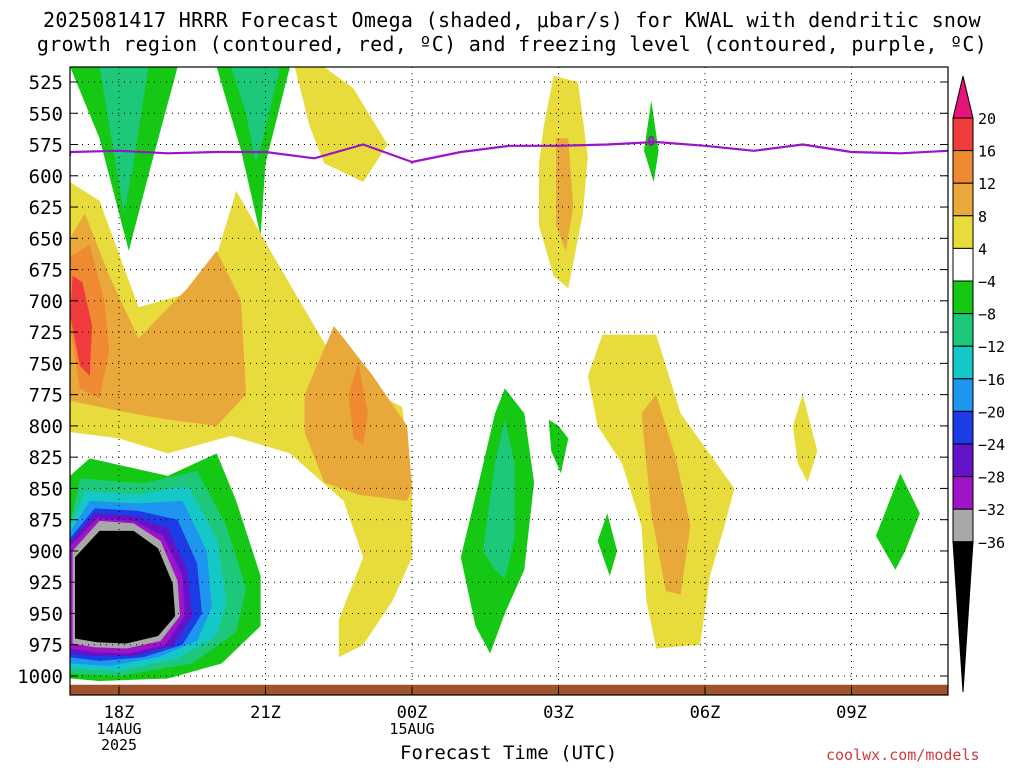 This screenshot has height=768, width=1024. I want to click on colorbar-label: 16, so click(987, 152).